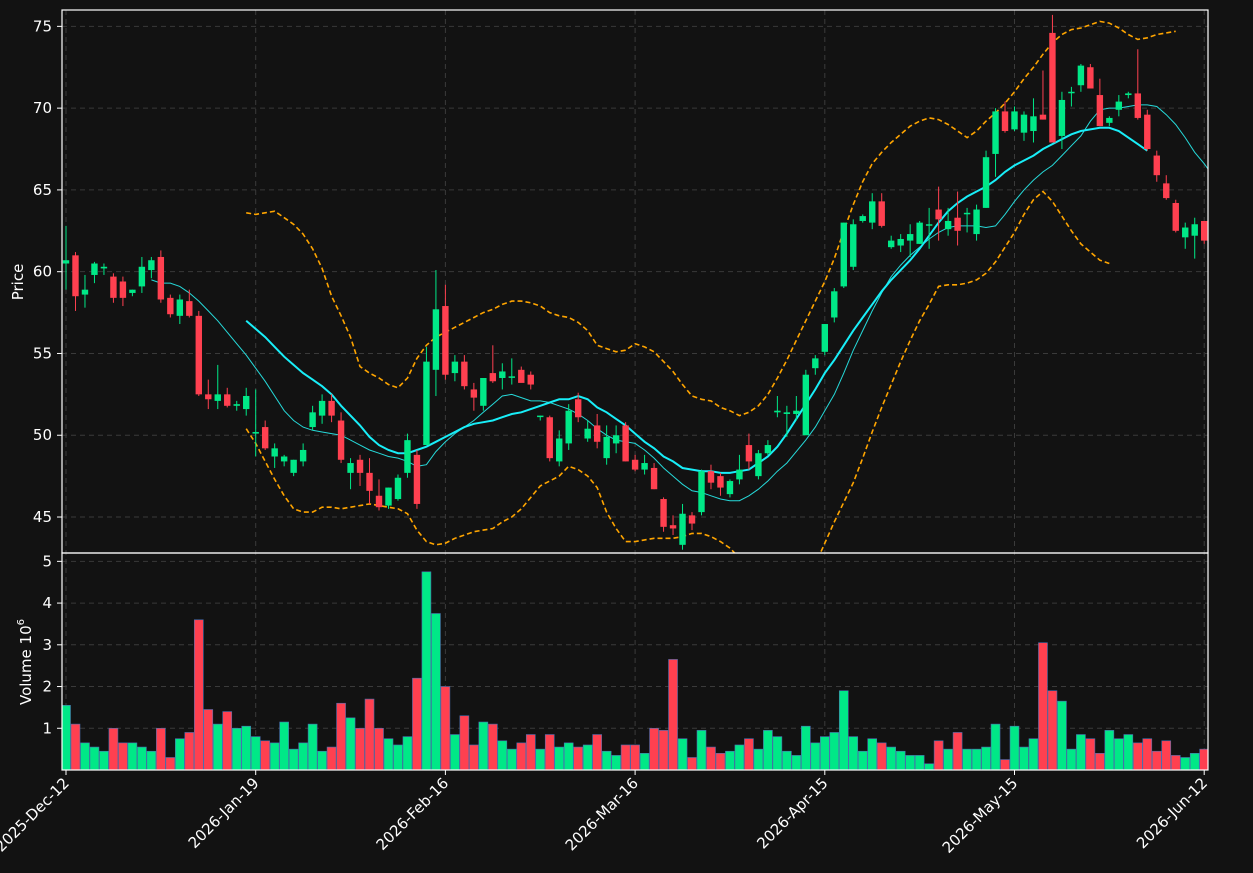 This screenshot has height=873, width=1253. Describe the element at coordinates (42, 108) in the screenshot. I see `price-tick-label: 70` at that location.